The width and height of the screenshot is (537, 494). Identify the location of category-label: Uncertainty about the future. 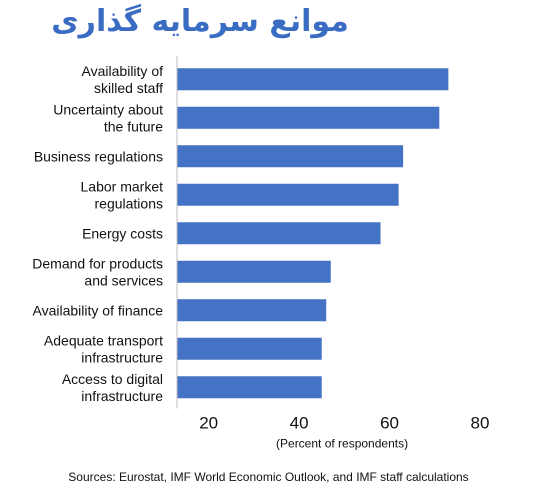
(108, 117).